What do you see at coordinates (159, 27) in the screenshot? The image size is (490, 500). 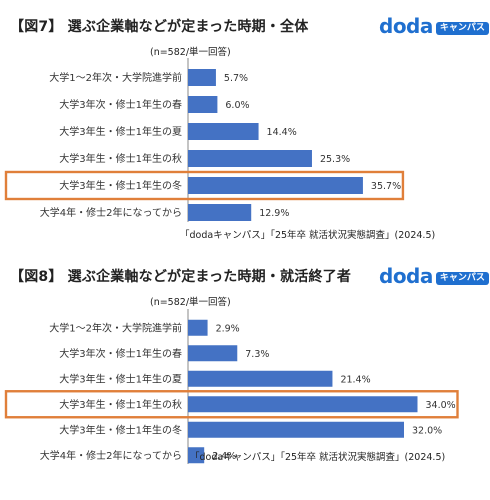 I see `chart-title: 【図7】 選ぶ企業軸などが定まった時期・全体` at bounding box center [159, 27].